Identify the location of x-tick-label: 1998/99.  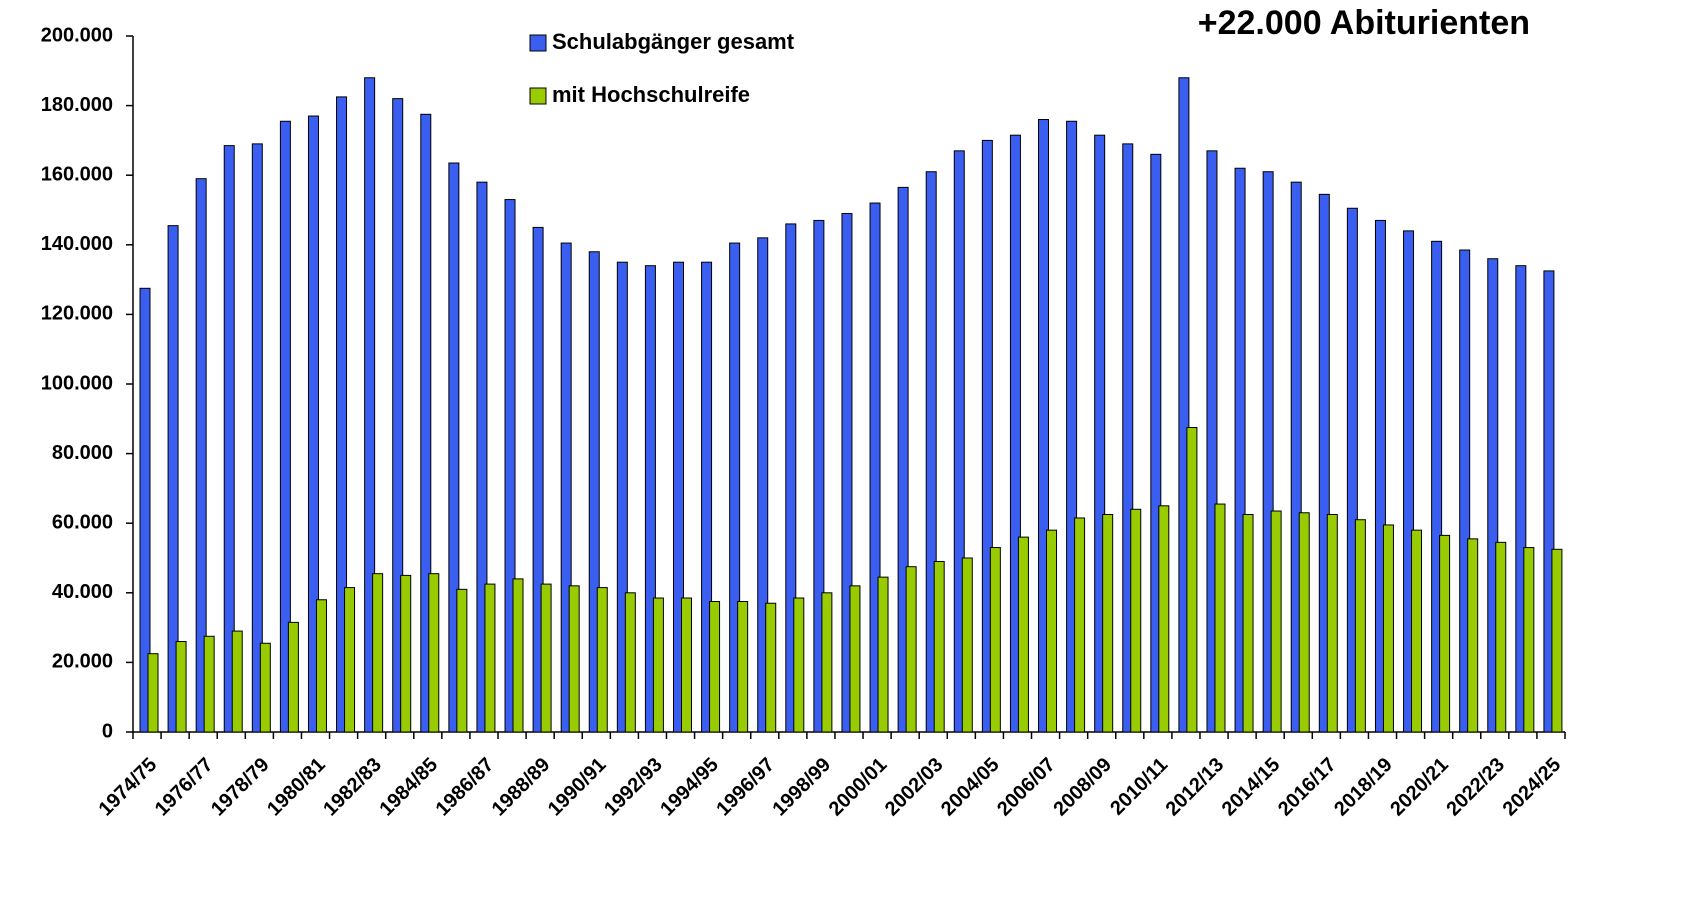
(802, 787).